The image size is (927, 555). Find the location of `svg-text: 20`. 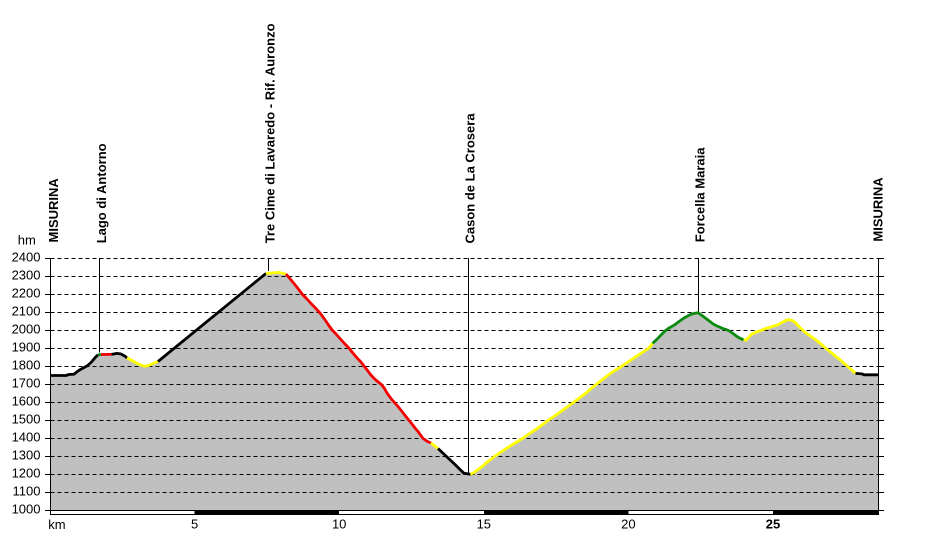

svg-text: 20 is located at coordinates (628, 524).